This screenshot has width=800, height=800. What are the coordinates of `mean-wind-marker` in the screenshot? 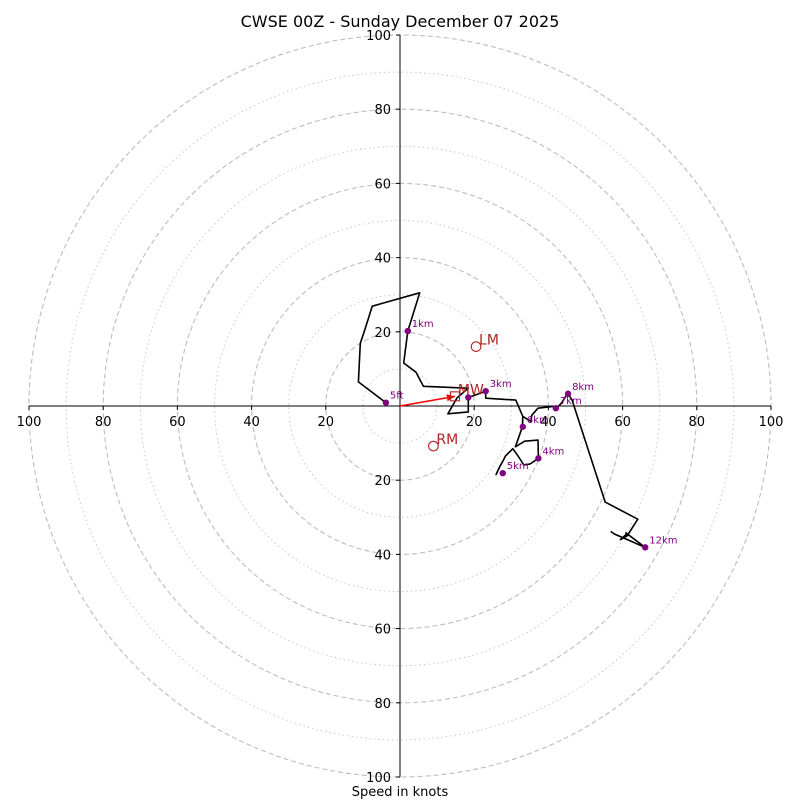 It's located at (454, 396).